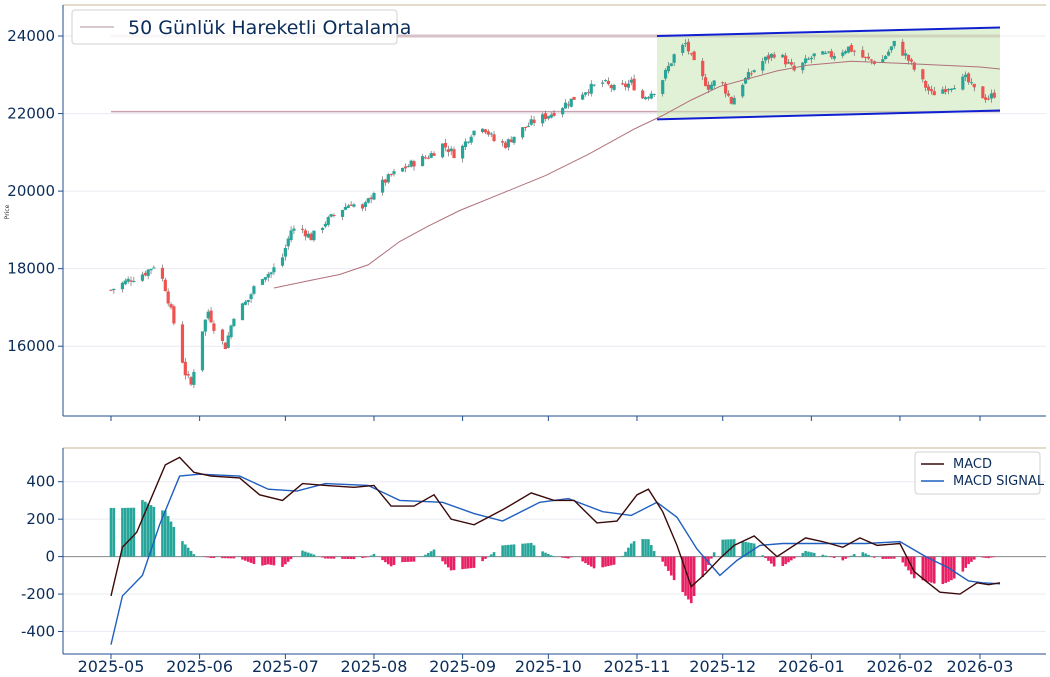  I want to click on price-channel, so click(828, 73).